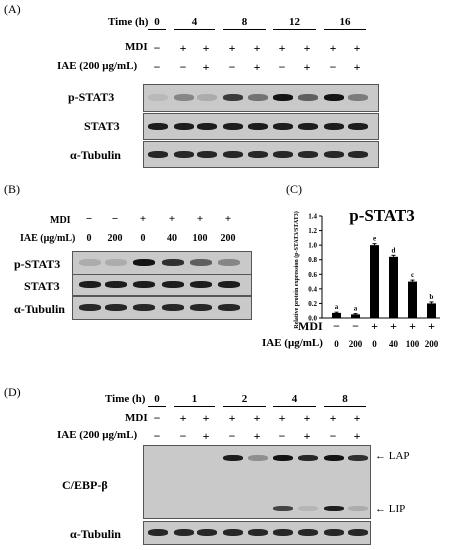 The image size is (449, 550). I want to click on panel-d-row-cebpb: C/EBP-β, so click(85, 485).